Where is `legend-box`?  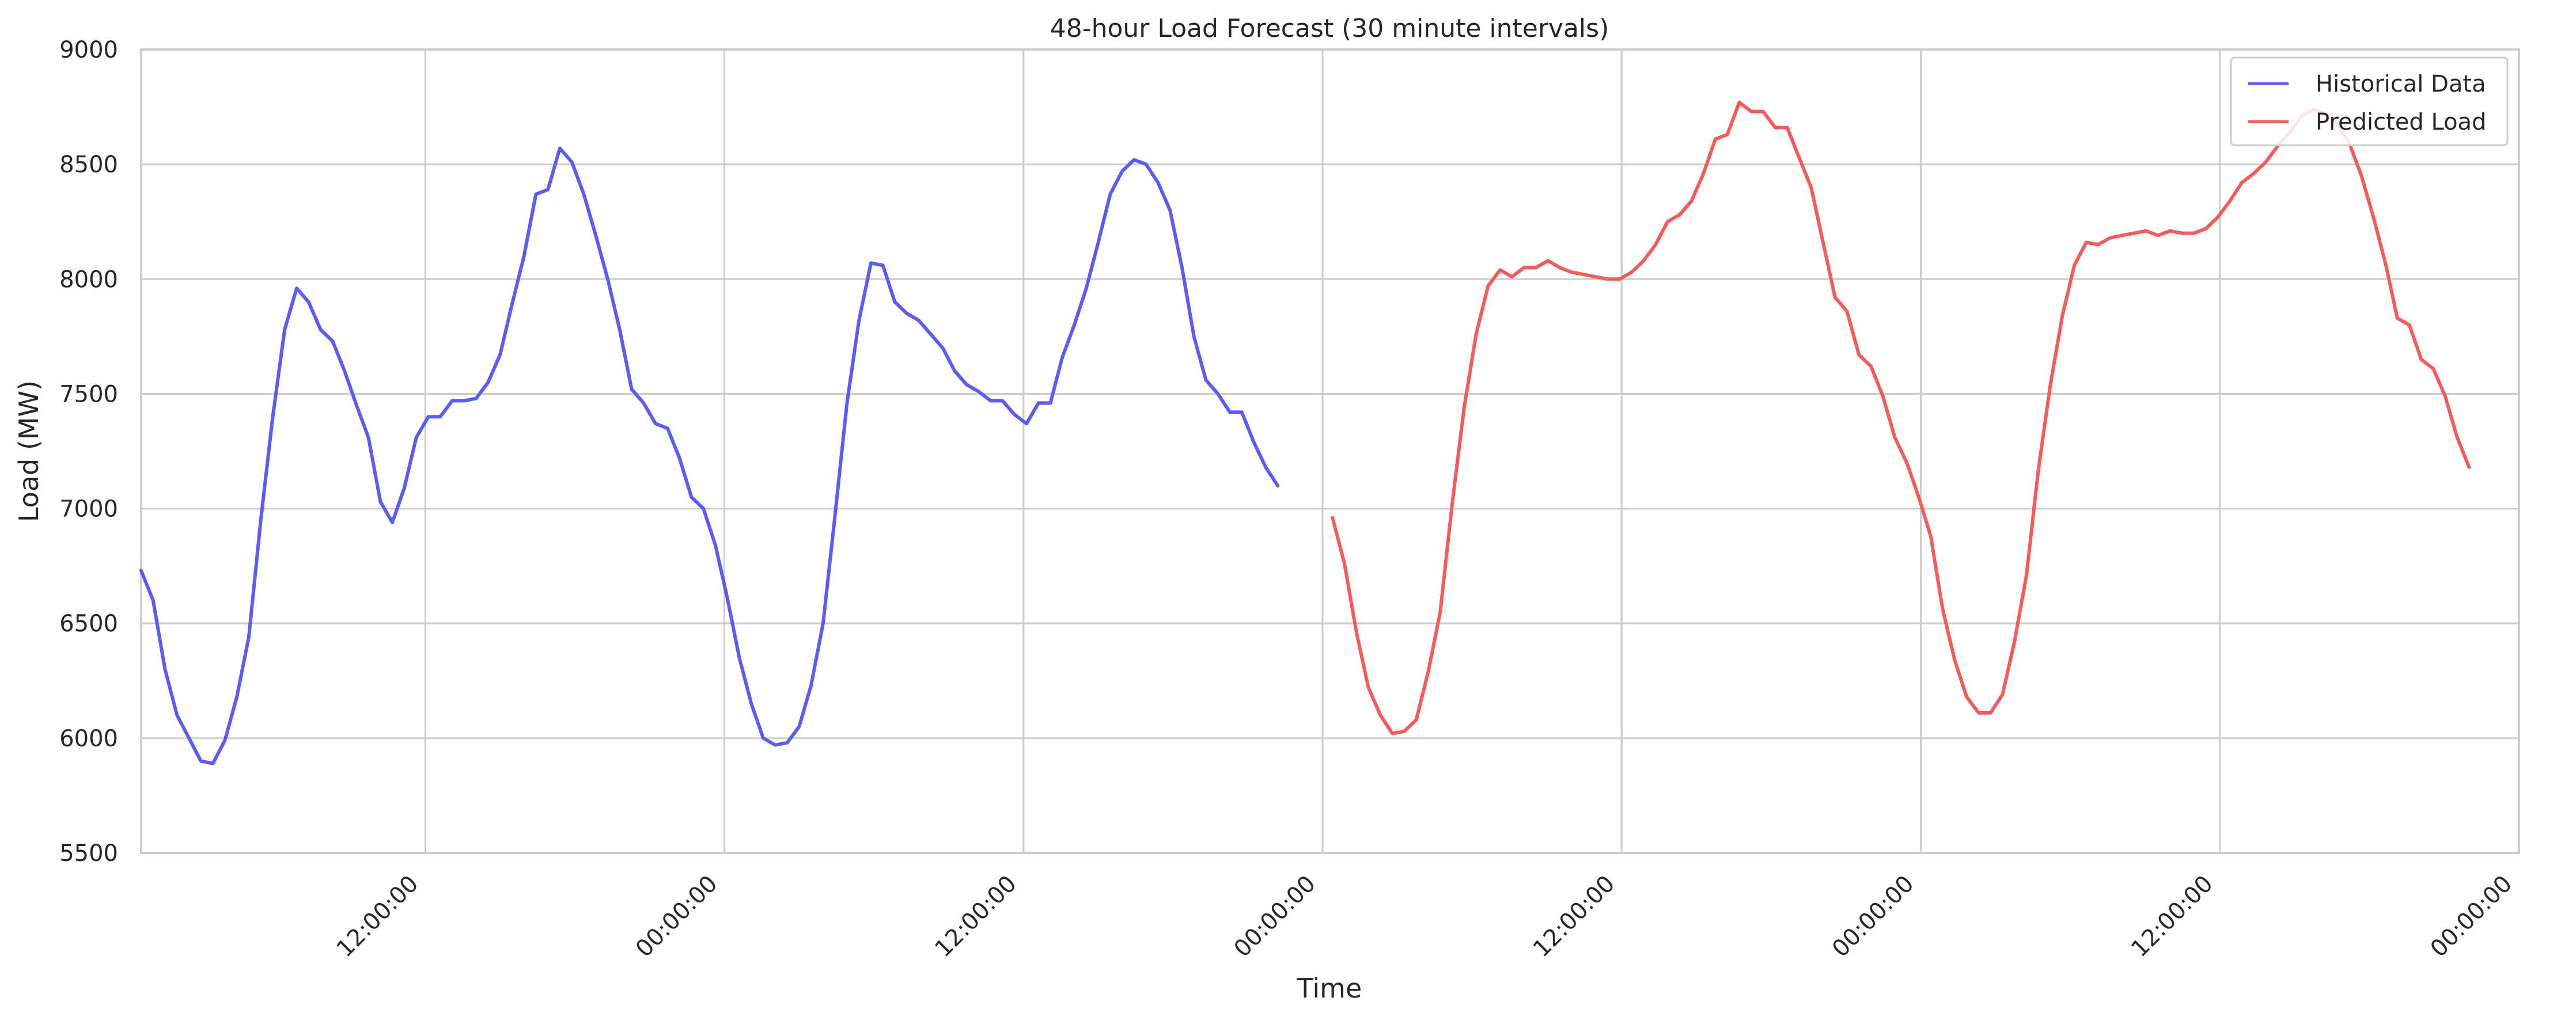
legend-box is located at coordinates (2369, 101).